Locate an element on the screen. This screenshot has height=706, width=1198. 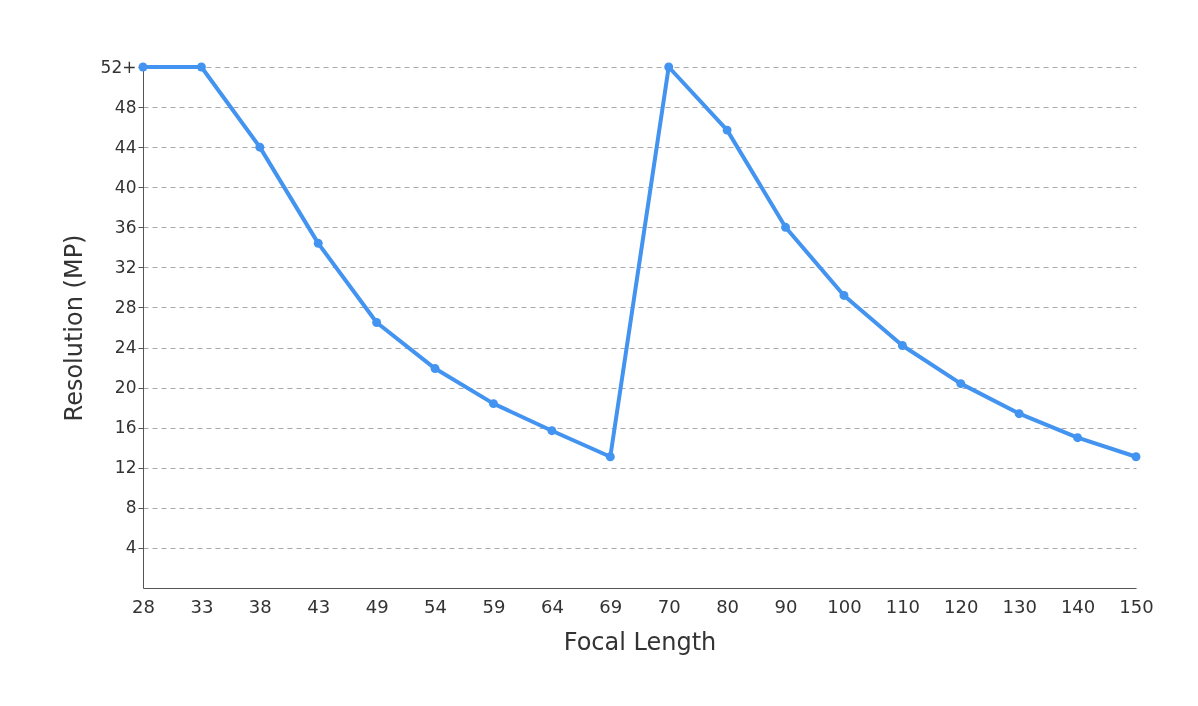
y-tick-label: 28 is located at coordinates (125, 306).